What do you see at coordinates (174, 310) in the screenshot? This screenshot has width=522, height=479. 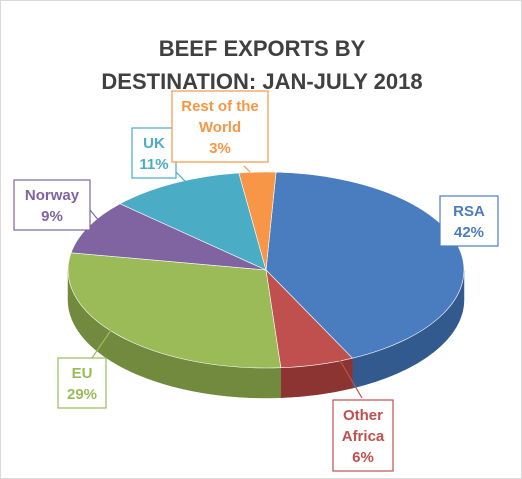 I see `slice-eu` at bounding box center [174, 310].